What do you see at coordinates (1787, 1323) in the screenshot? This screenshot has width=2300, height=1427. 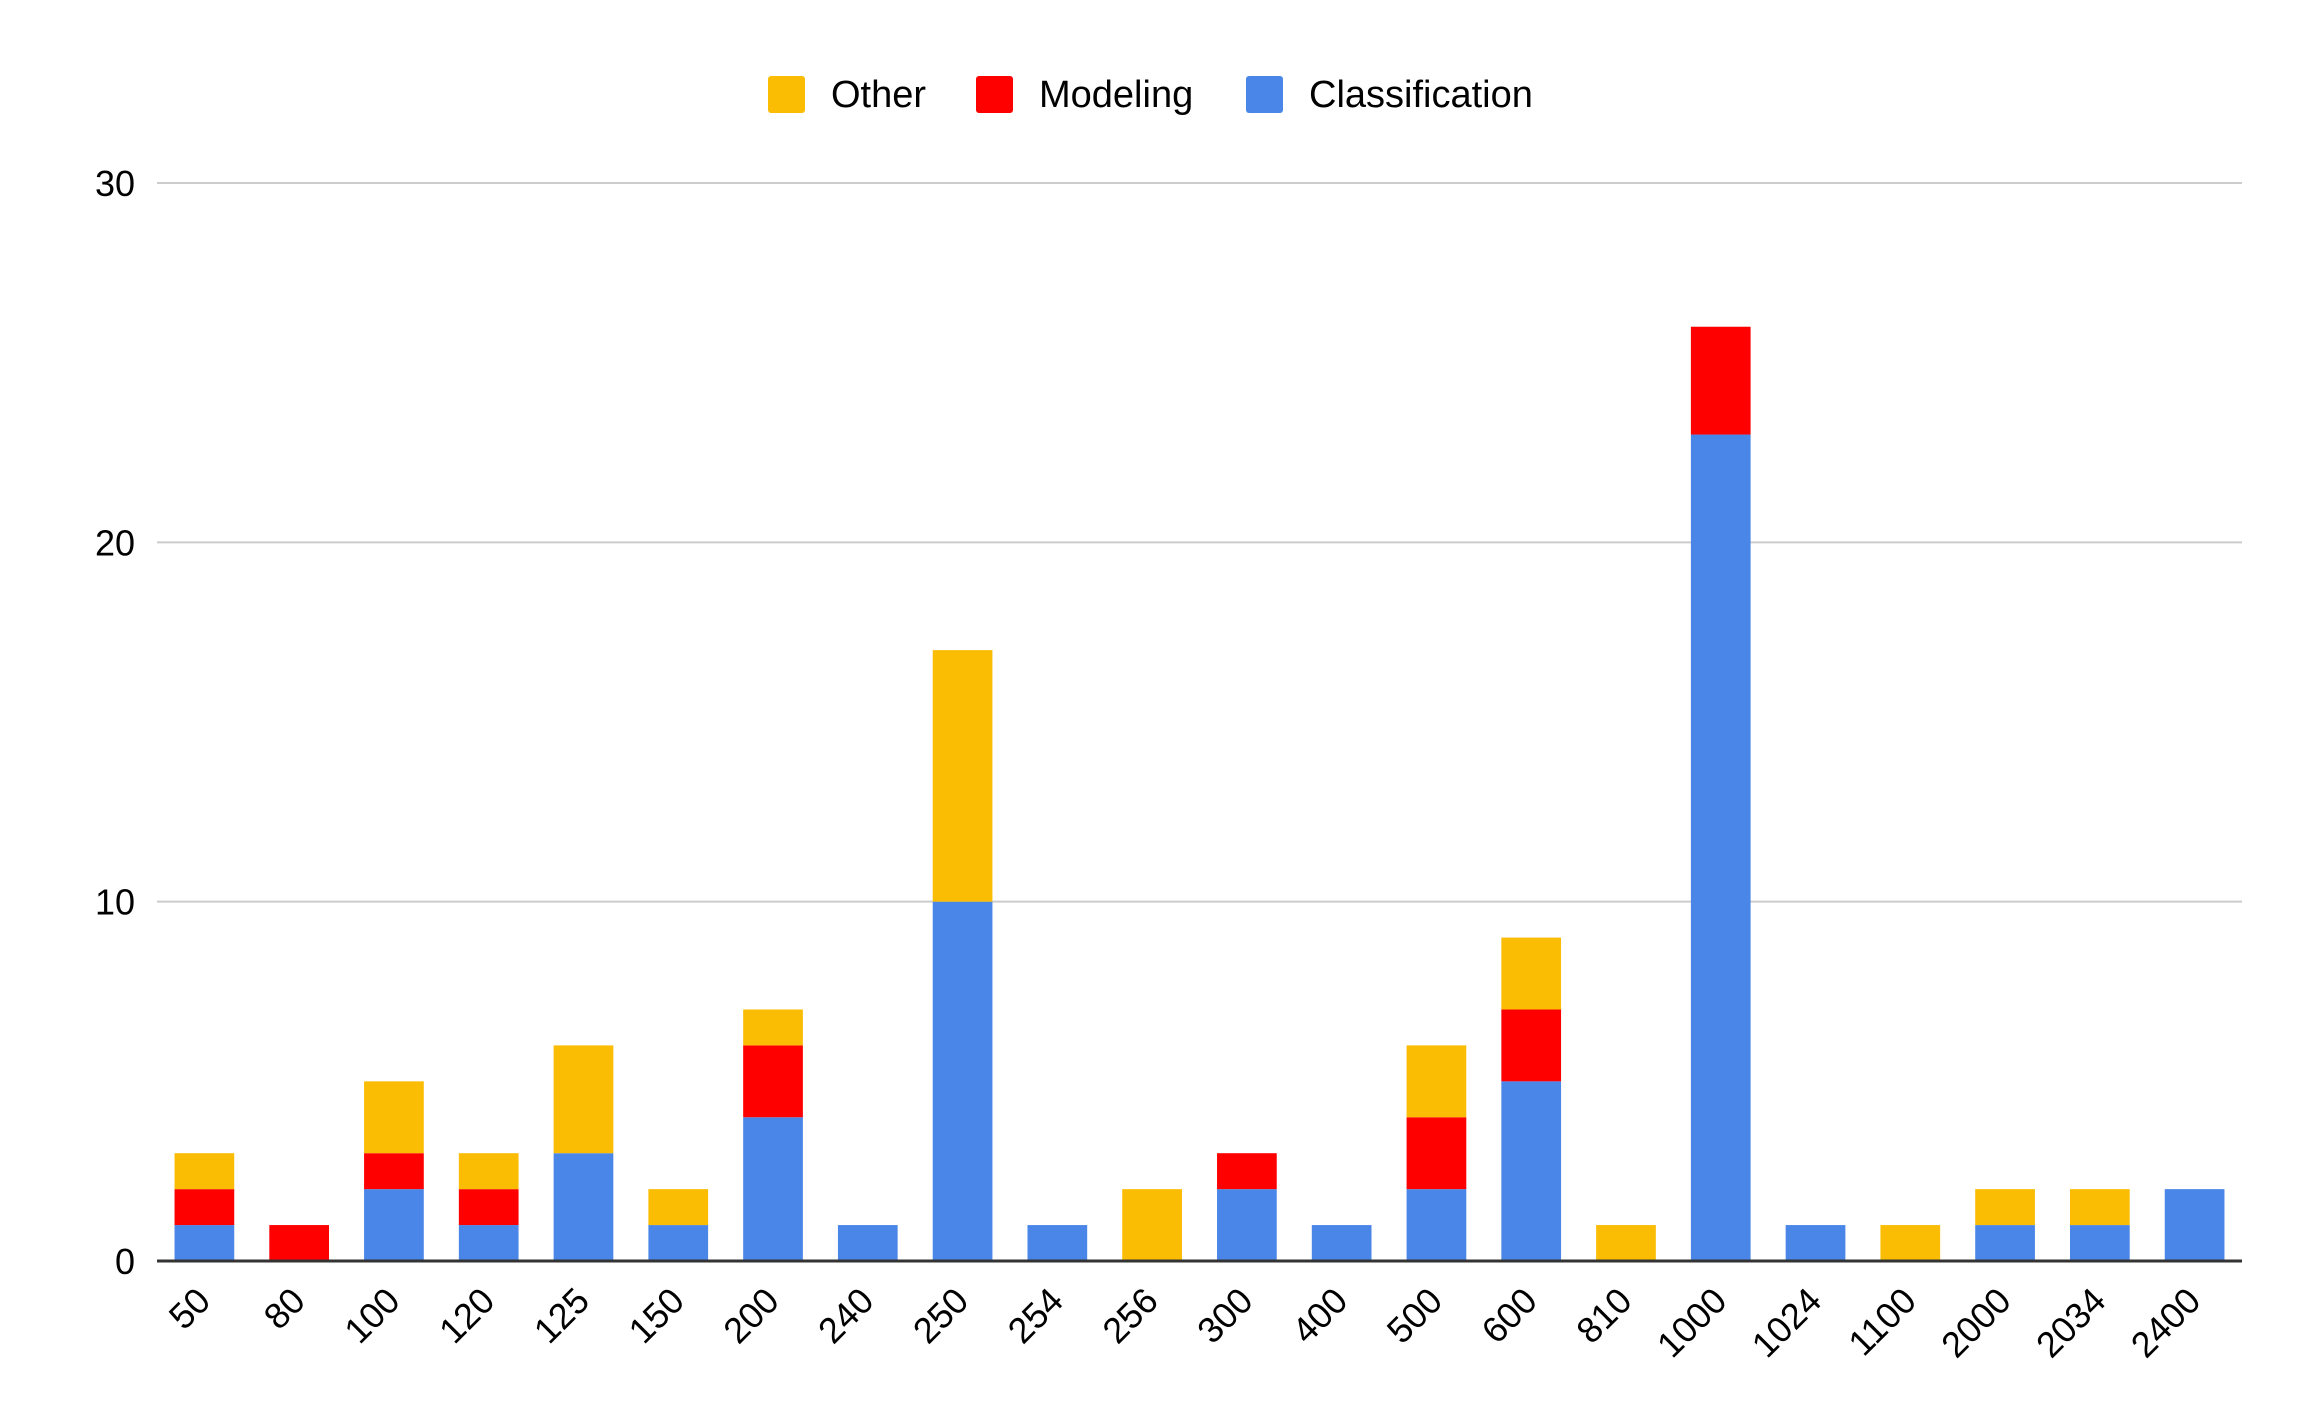 I see `x-tick-label: 1024` at bounding box center [1787, 1323].